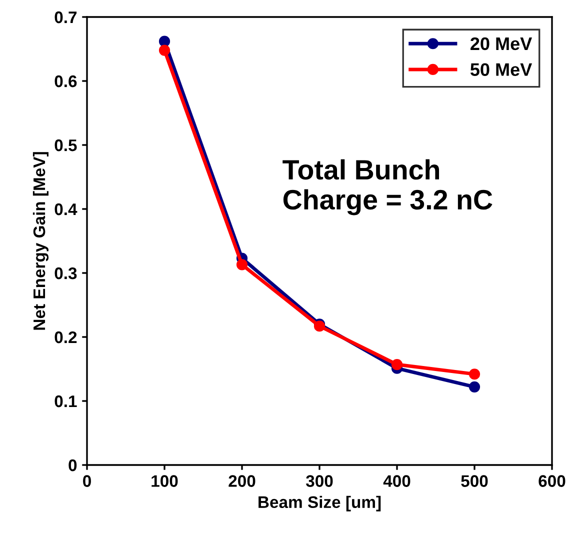 Image resolution: width=571 pixels, height=540 pixels. What do you see at coordinates (501, 43) in the screenshot?
I see `legend-label: 20 MeV` at bounding box center [501, 43].